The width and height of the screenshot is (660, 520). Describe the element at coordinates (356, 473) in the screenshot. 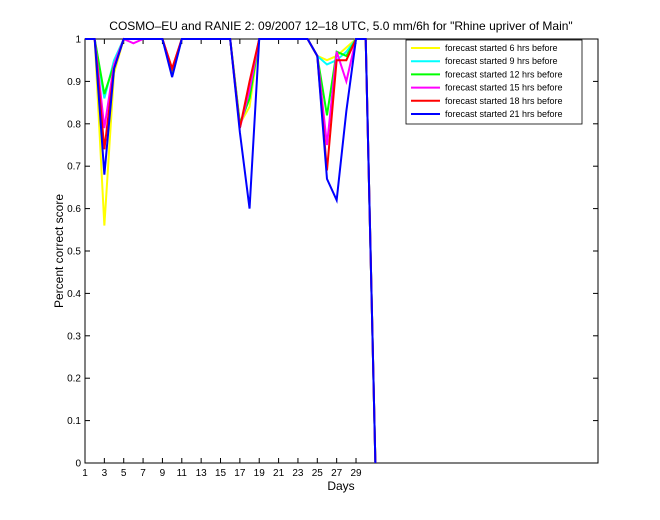

I see `x-tick-label: 29` at that location.